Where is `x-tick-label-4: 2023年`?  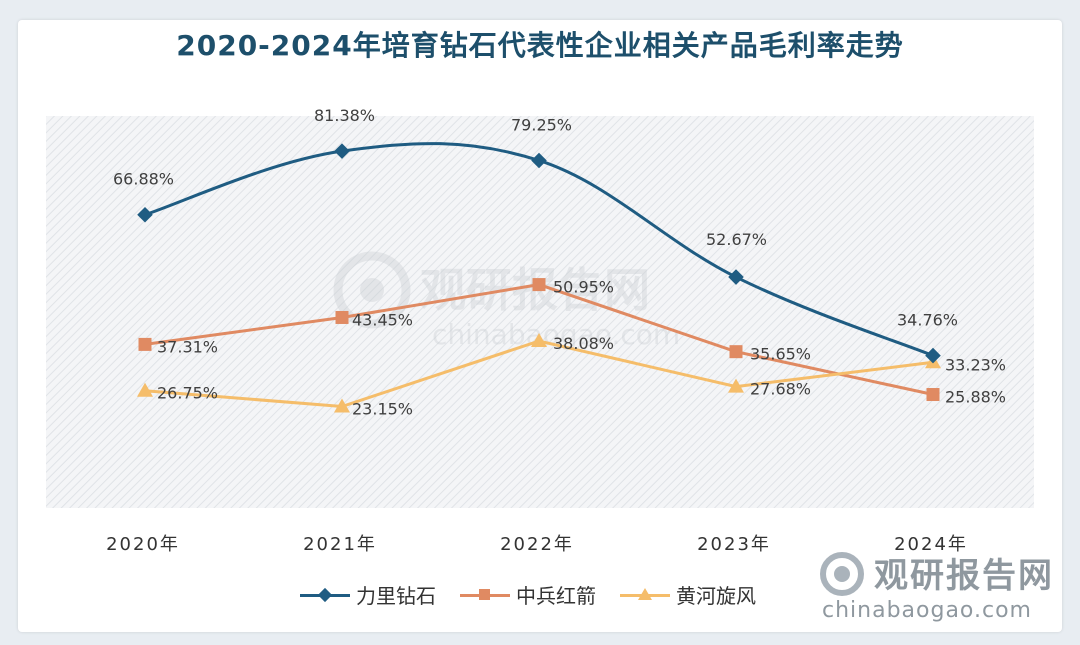 x-tick-label-4: 2023年 is located at coordinates (734, 544).